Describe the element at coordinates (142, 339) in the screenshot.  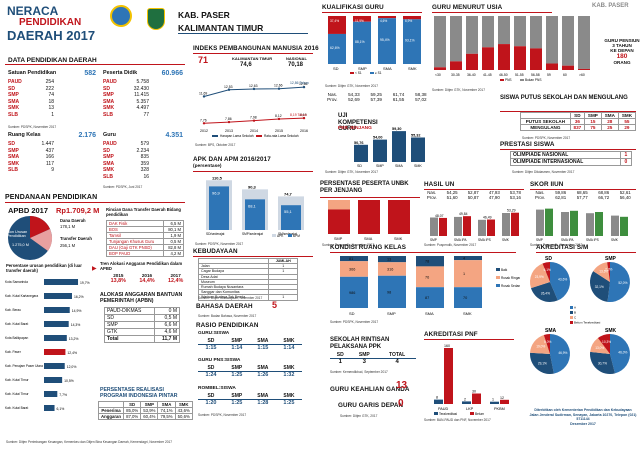
I see `table-row: Total 11,7 M` at that location.